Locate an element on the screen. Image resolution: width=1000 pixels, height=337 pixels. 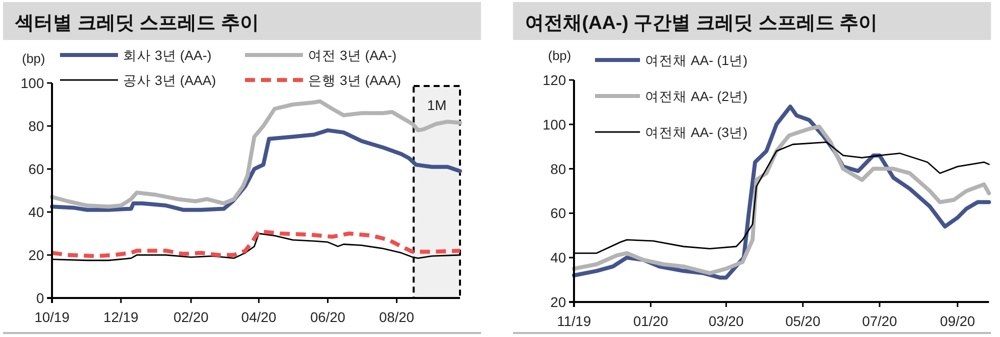
y-tick-label: 0 is located at coordinates (40, 298).